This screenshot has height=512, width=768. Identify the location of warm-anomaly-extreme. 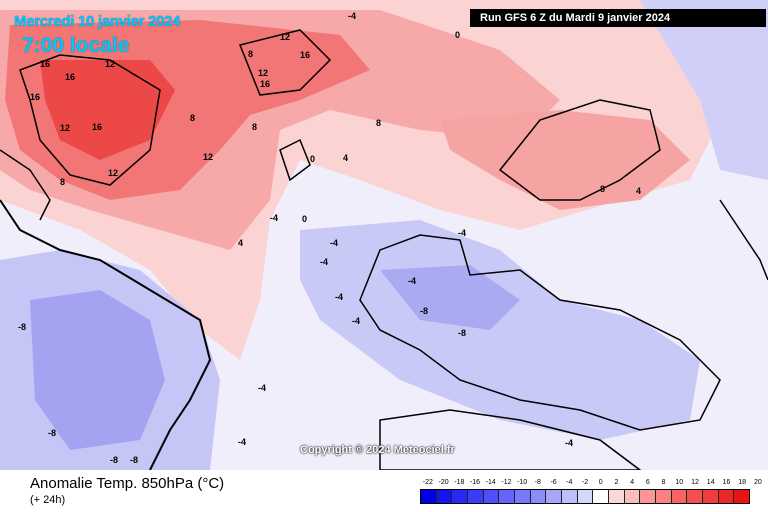
(107, 110).